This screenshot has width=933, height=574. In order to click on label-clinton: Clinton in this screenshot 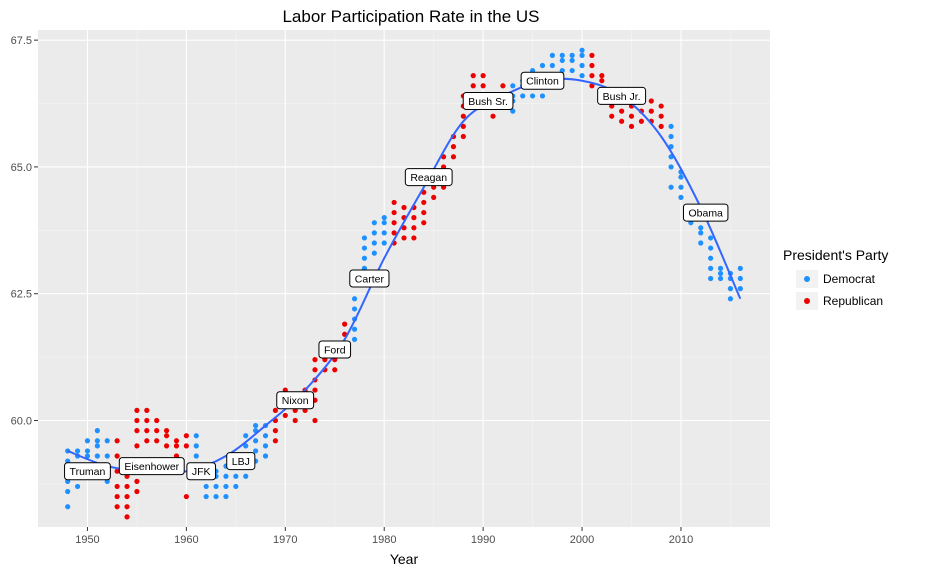, I will do `click(542, 80)`.